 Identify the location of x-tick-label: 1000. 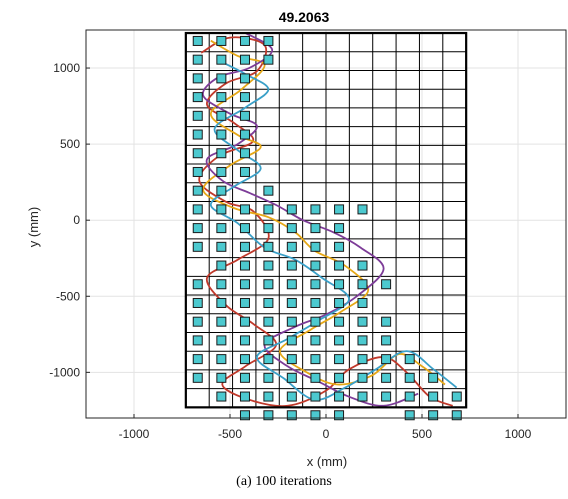
(518, 434).